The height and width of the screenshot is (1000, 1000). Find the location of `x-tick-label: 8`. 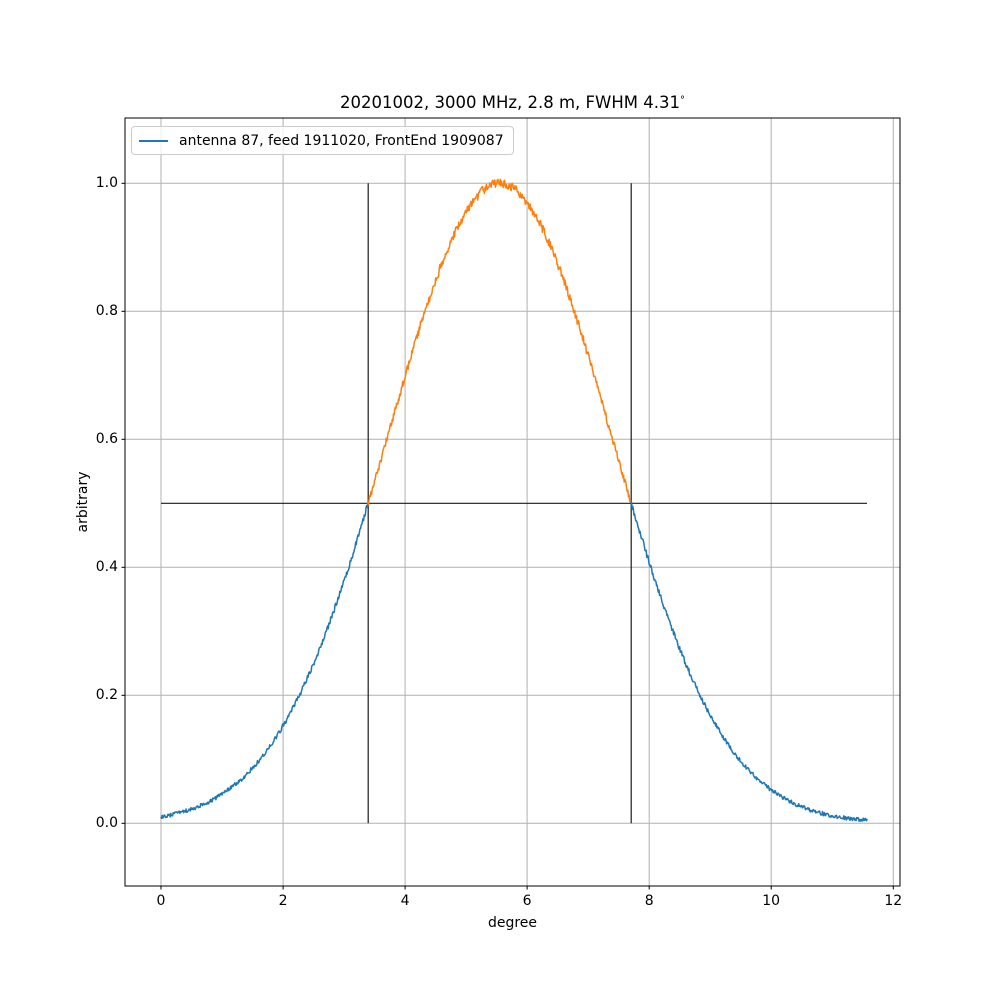

x-tick-label: 8 is located at coordinates (649, 901).